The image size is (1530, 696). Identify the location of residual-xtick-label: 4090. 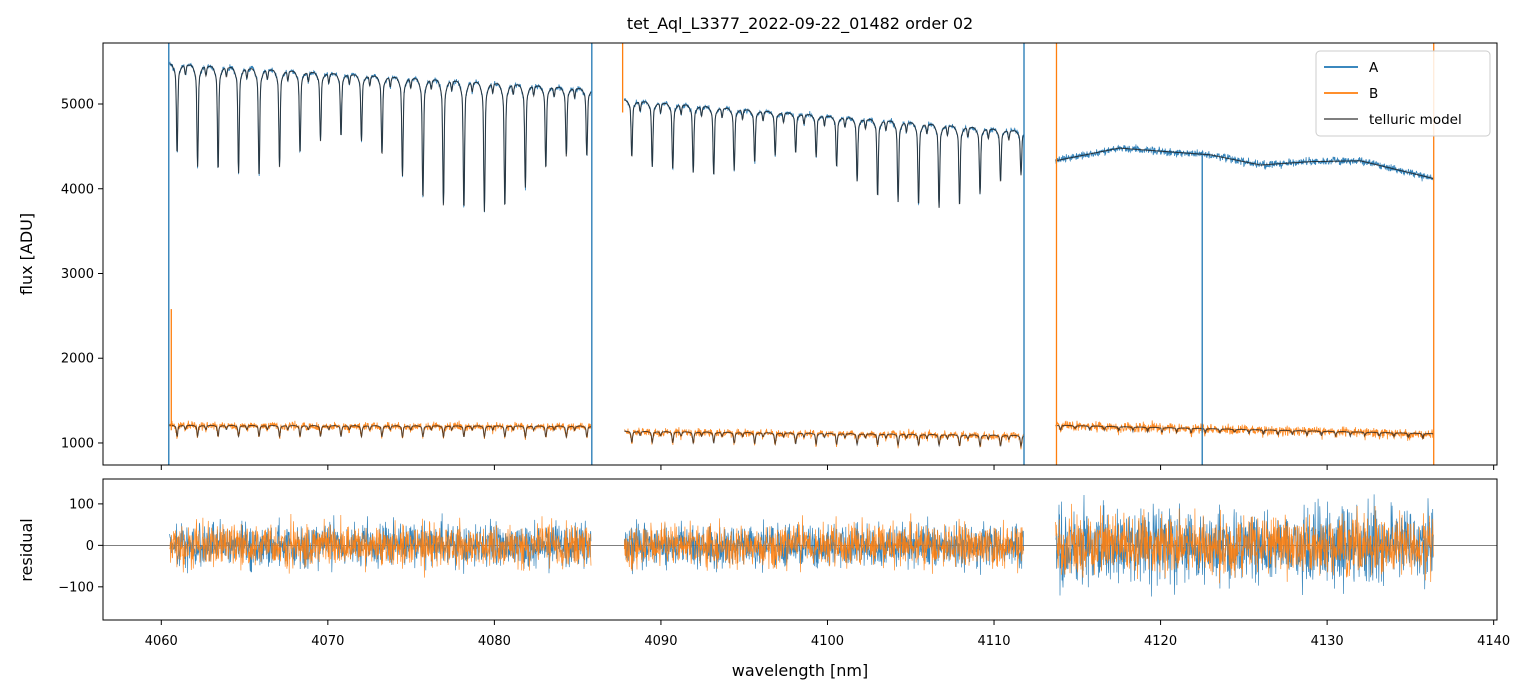
(660, 641).